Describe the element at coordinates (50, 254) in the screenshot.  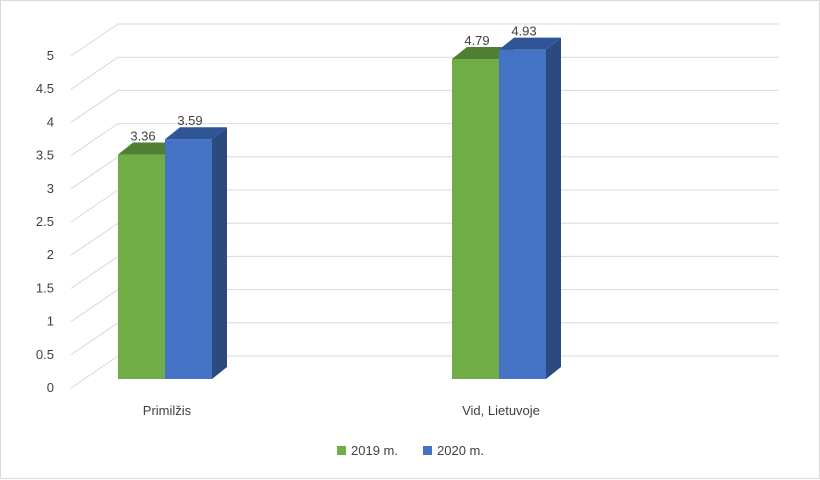
I see `y-tick-label: 2` at that location.